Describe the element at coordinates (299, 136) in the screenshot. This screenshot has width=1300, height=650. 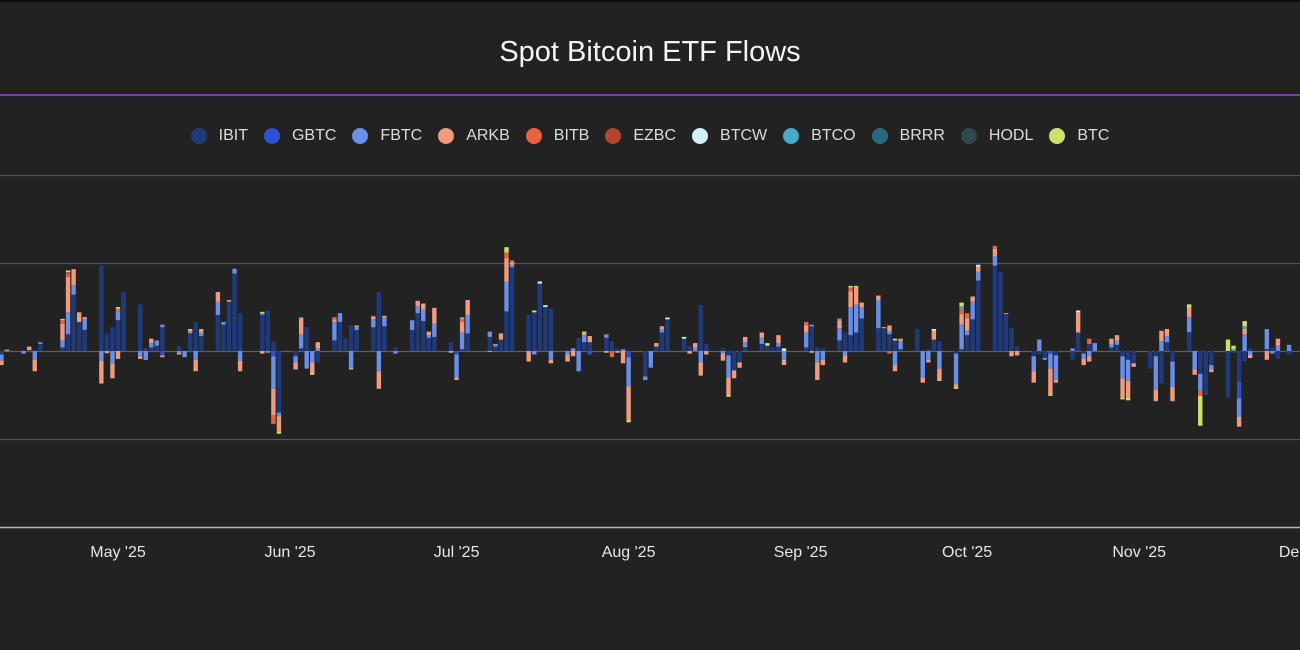
I see `legend-item-gbtc: GBTC` at that location.